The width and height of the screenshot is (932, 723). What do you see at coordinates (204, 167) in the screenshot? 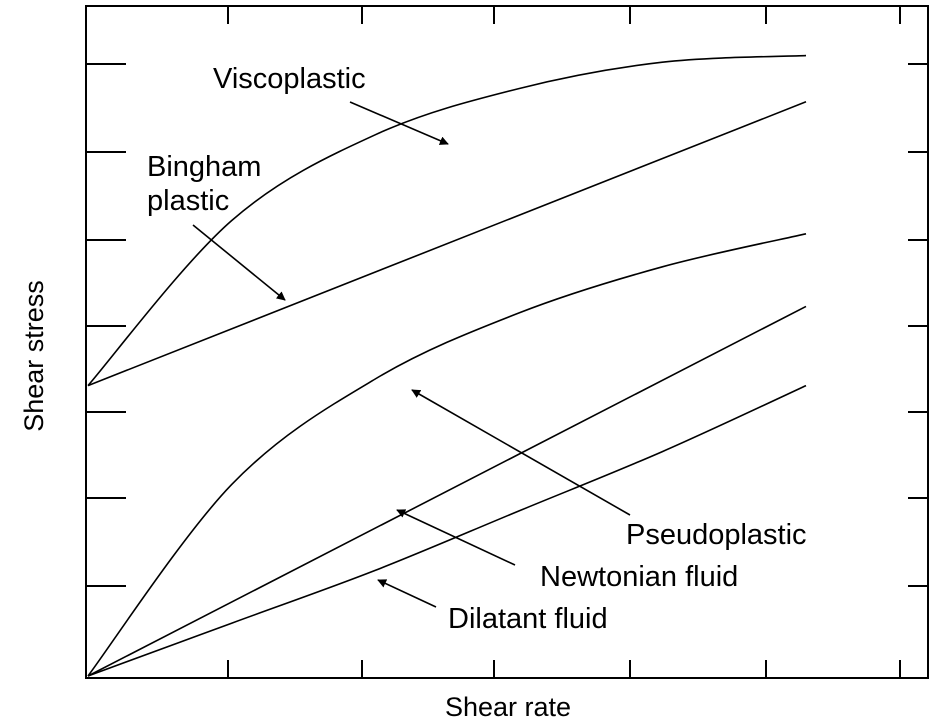
I see `label-bingham-line1: Bingham` at bounding box center [204, 167].